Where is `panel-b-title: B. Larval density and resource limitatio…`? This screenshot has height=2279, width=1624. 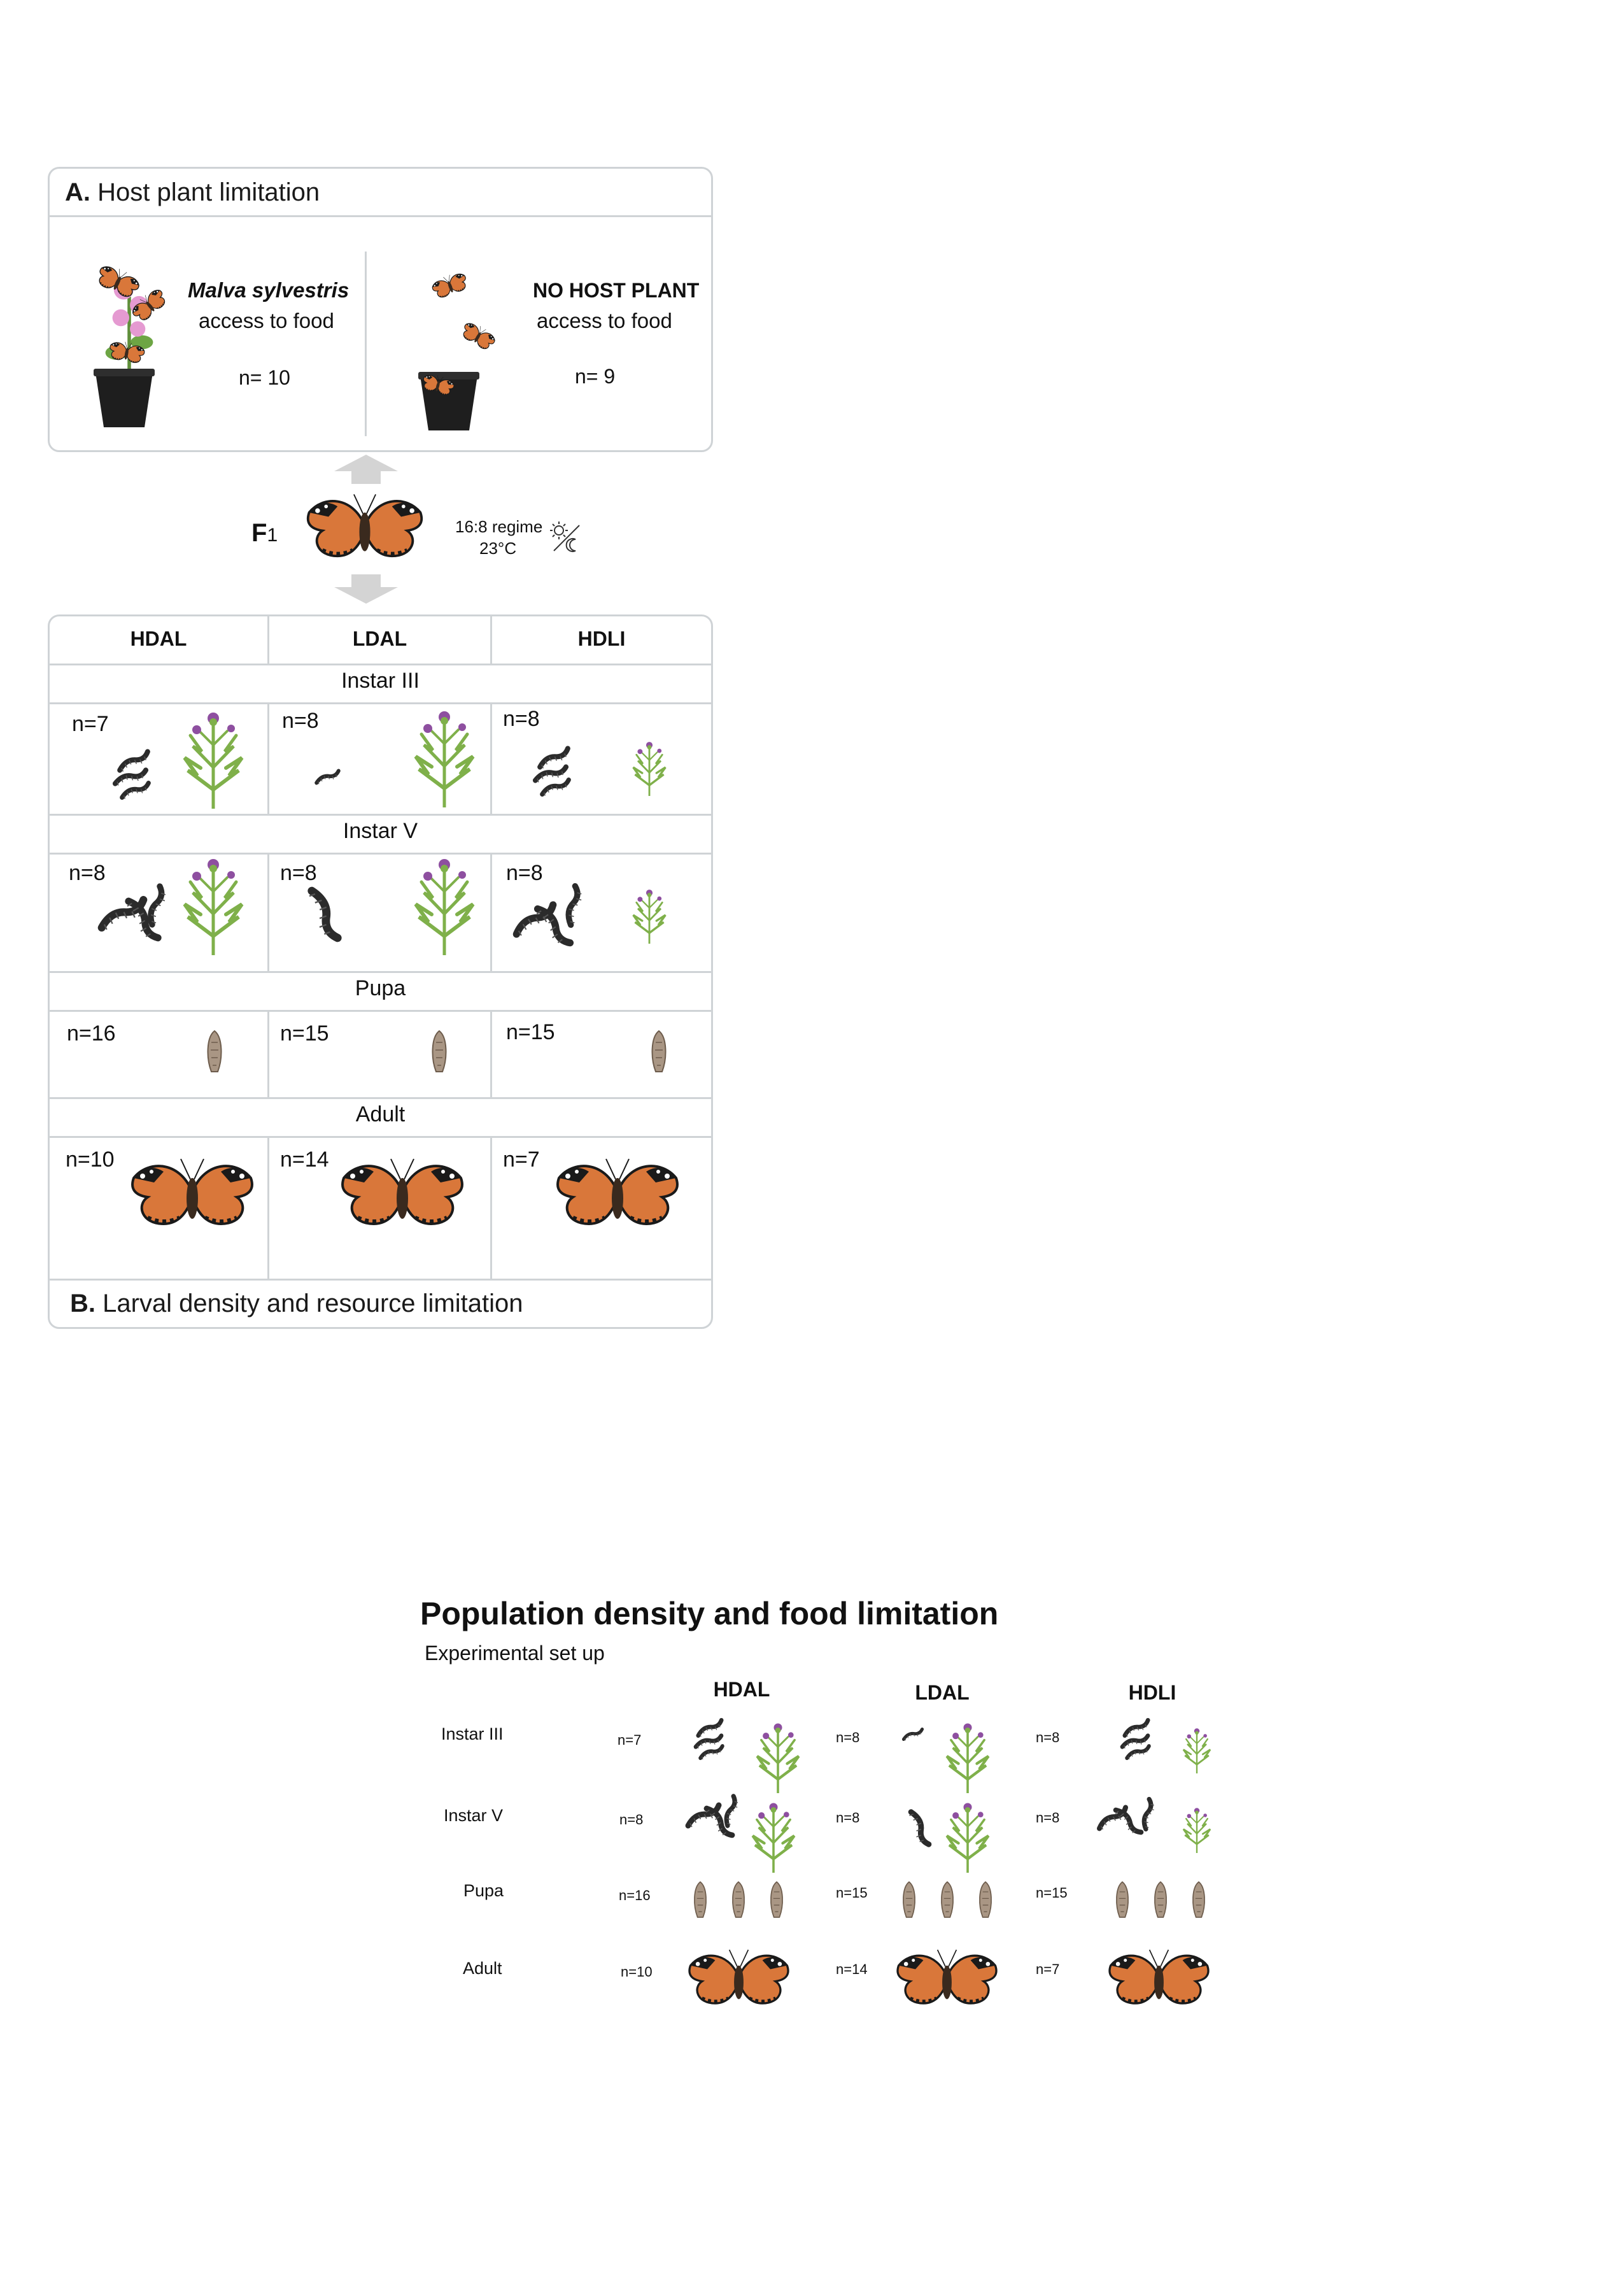
panel-b-title: B. Larval density and resource limitatio… is located at coordinates (296, 1303).